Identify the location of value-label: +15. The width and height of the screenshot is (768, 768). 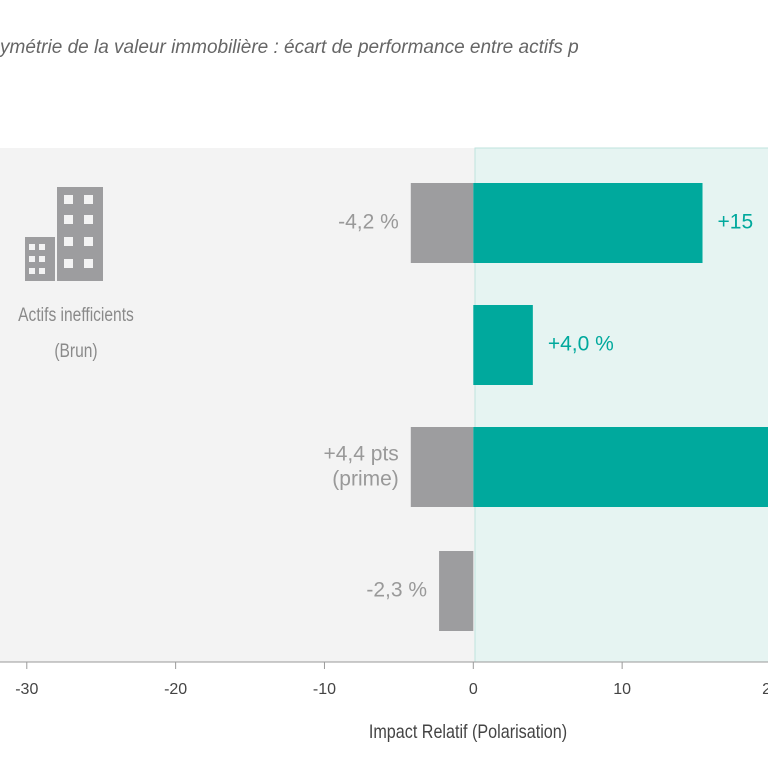
(736, 222).